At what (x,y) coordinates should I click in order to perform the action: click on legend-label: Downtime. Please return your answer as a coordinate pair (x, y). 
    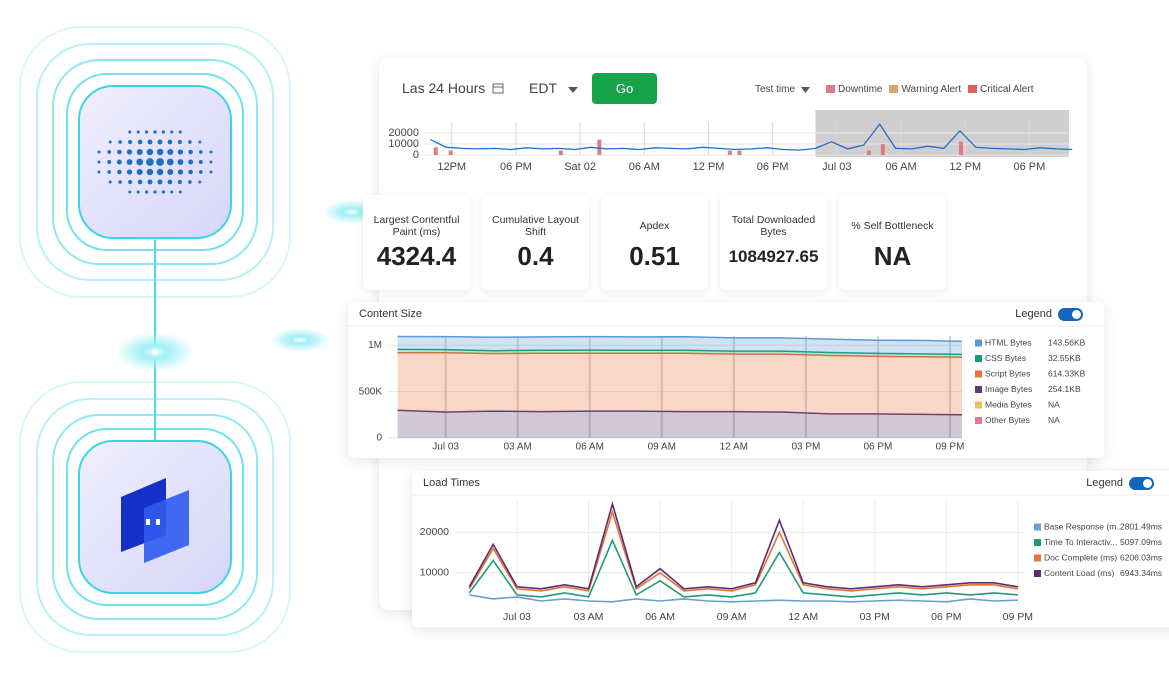
    Looking at the image, I should click on (860, 89).